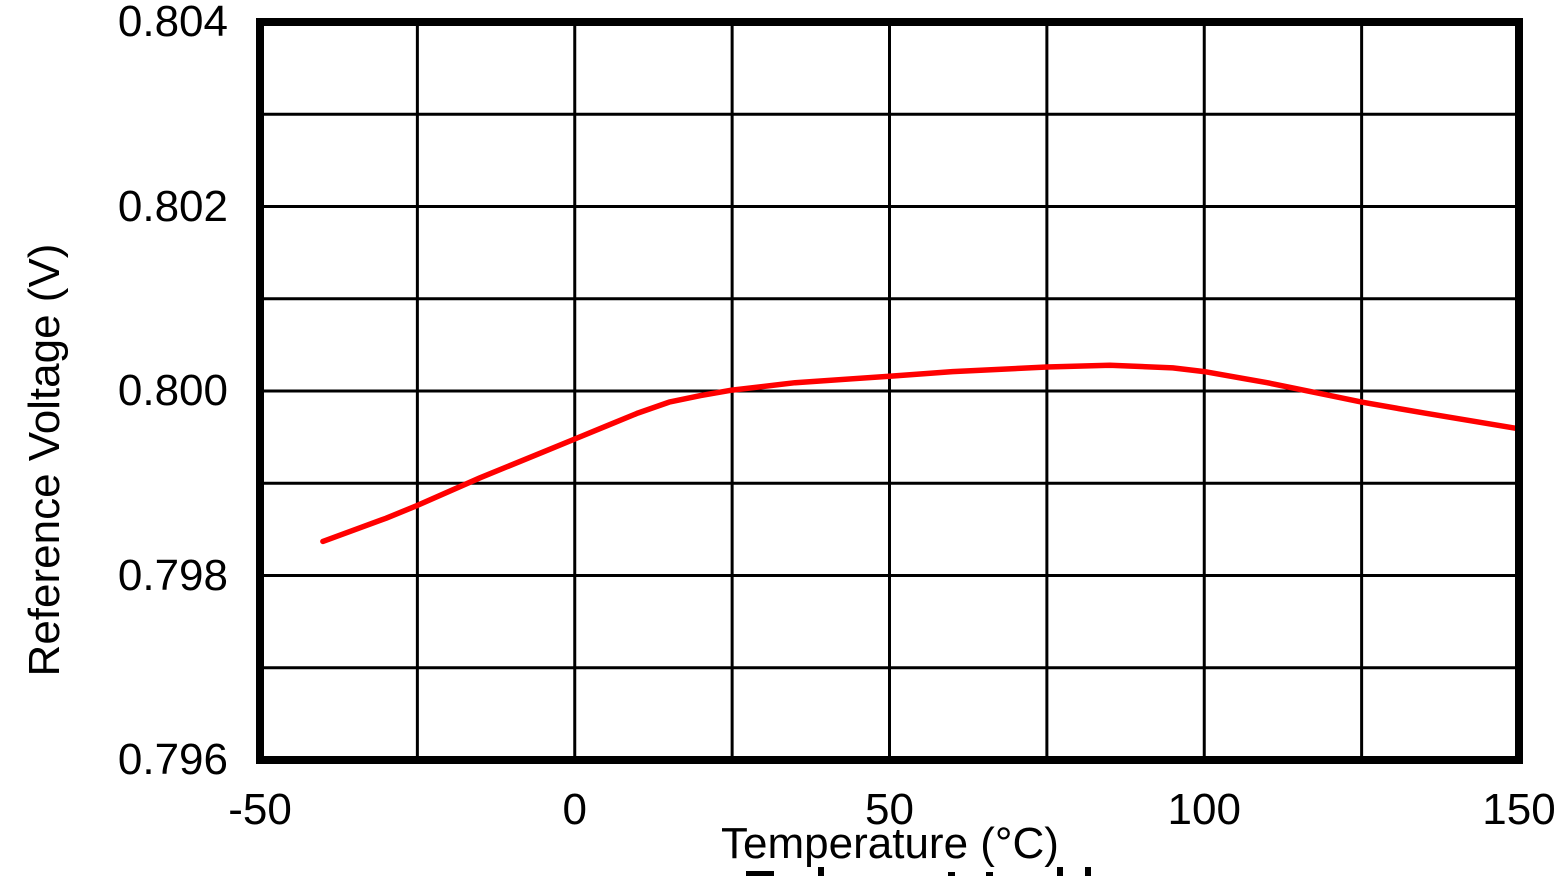 The image size is (1562, 876). I want to click on x-tick-label: 50, so click(889, 809).